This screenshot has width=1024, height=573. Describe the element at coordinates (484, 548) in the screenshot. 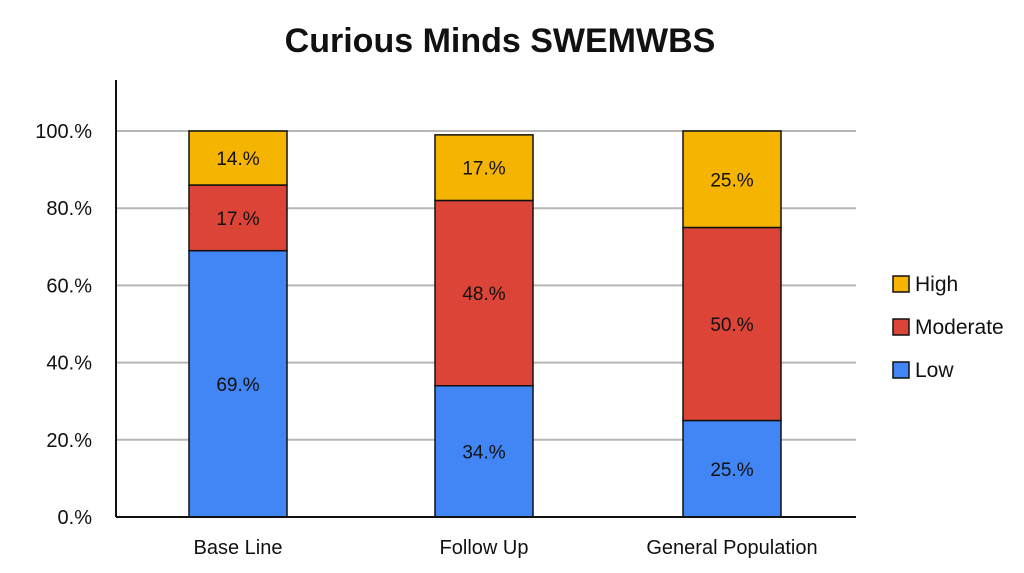

I see `x-tick-label: Follow Up` at that location.